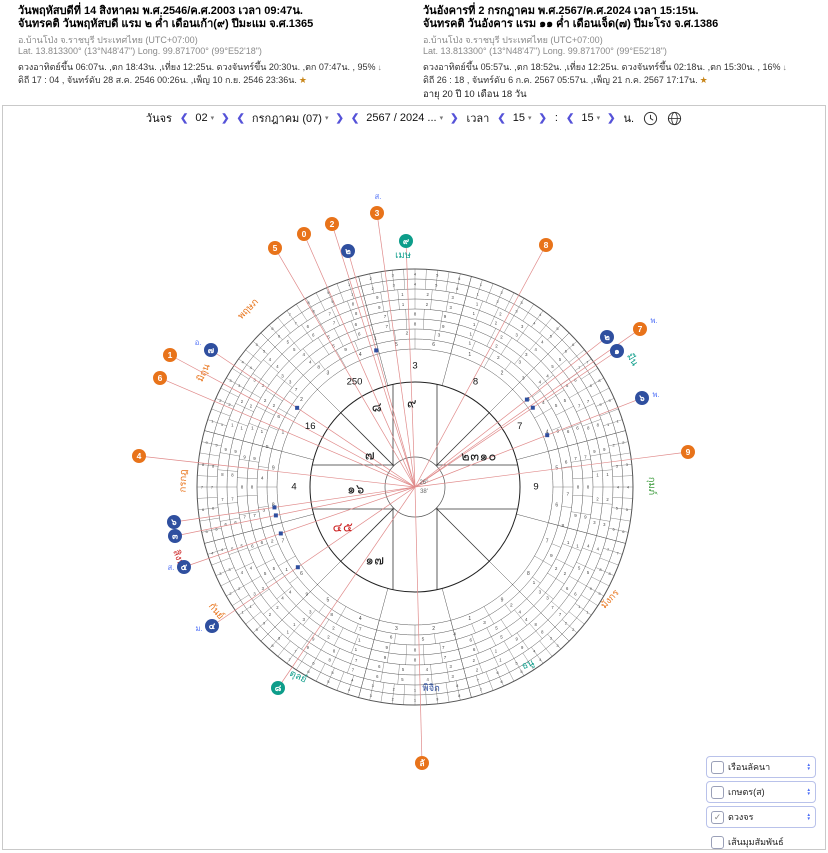 This screenshot has height=853, width=828. Describe the element at coordinates (225, 118) in the screenshot. I see `day-next-button: ❯` at that location.